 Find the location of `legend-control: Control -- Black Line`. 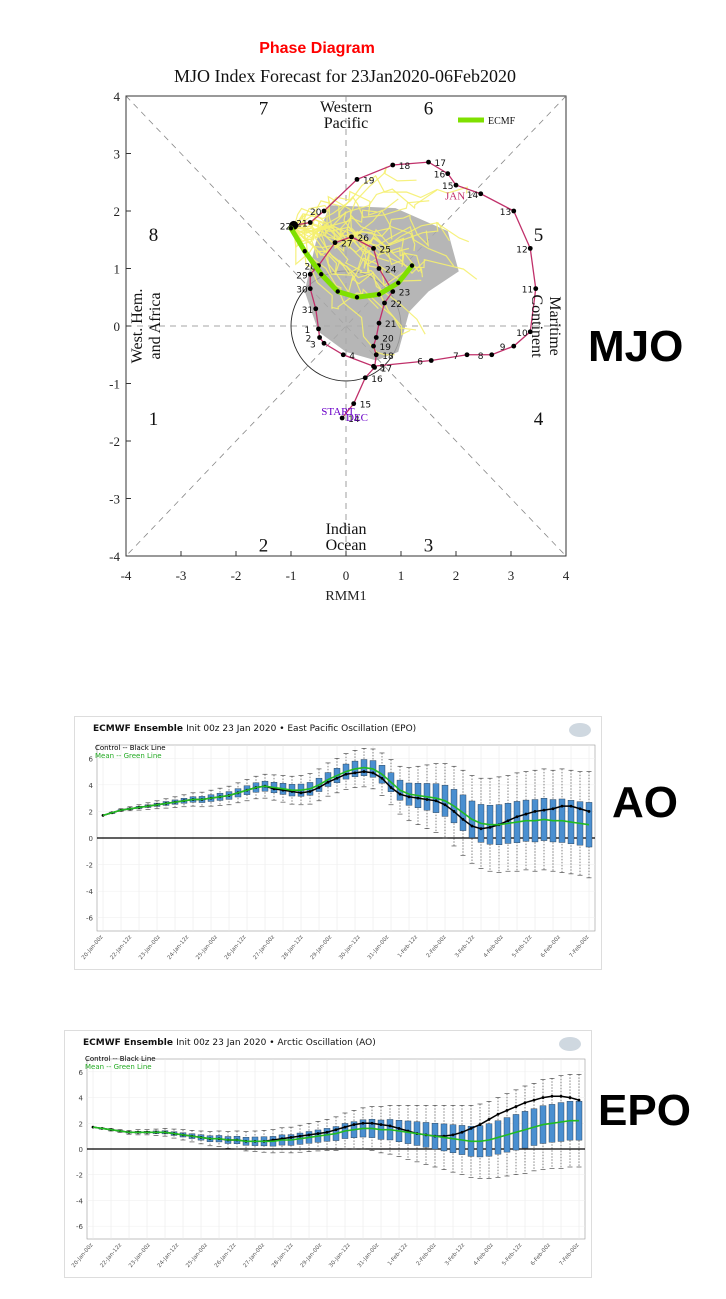

legend-control: Control -- Black Line is located at coordinates (120, 1059).